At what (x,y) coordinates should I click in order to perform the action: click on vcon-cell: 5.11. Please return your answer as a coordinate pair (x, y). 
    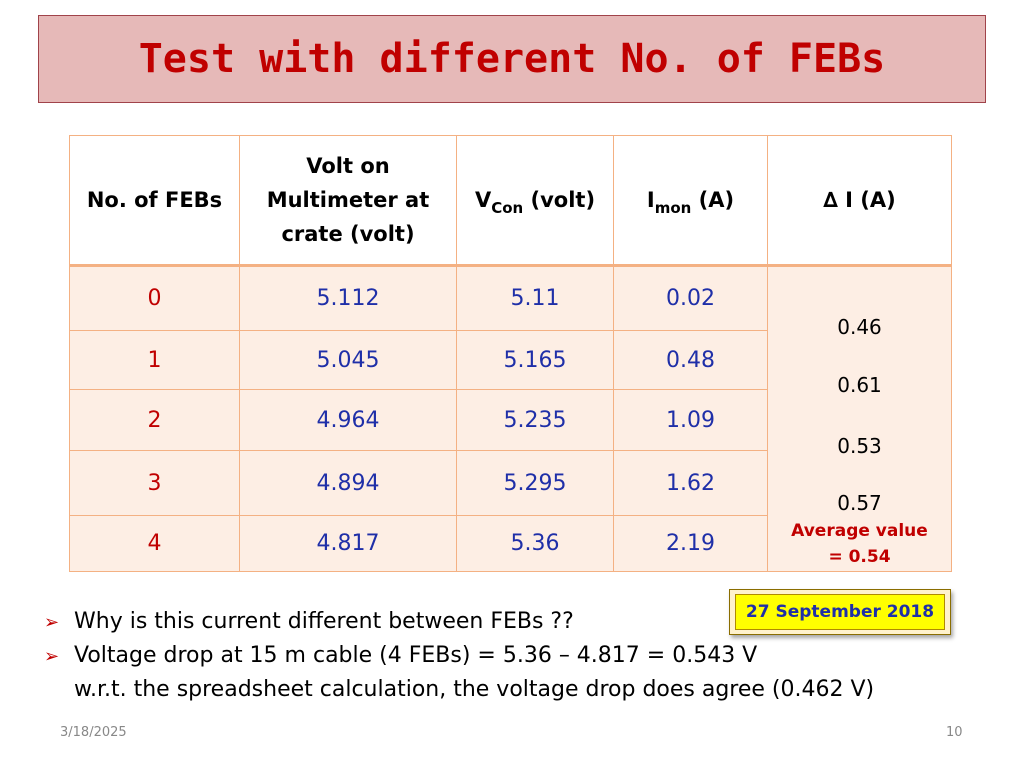
    Looking at the image, I should click on (535, 298).